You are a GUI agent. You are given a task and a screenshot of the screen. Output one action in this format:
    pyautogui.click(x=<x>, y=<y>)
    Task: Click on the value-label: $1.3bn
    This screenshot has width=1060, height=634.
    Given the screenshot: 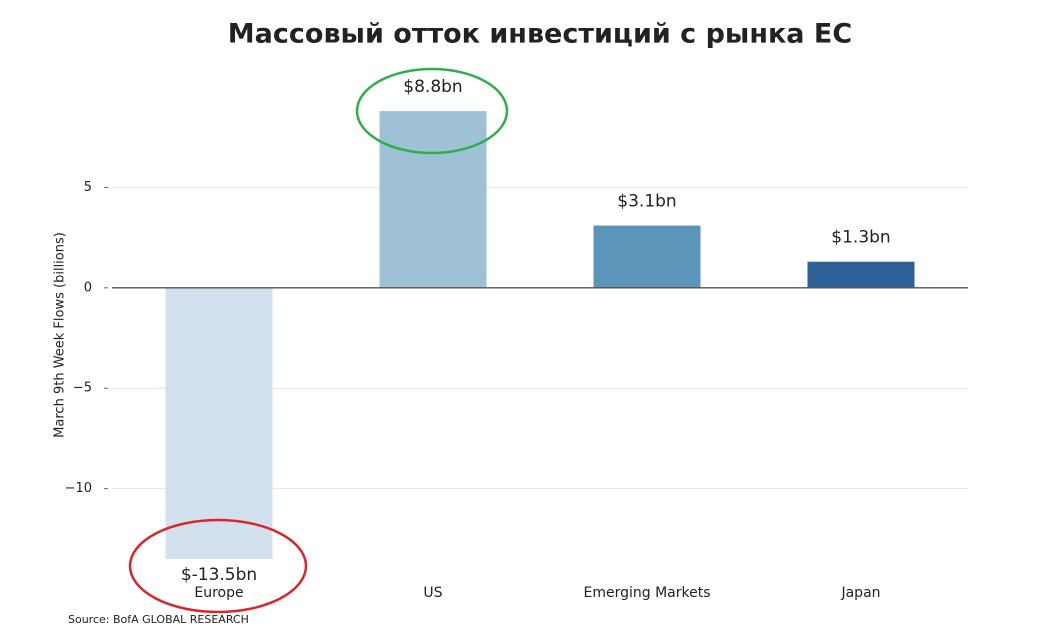 What is the action you would take?
    pyautogui.click(x=860, y=238)
    